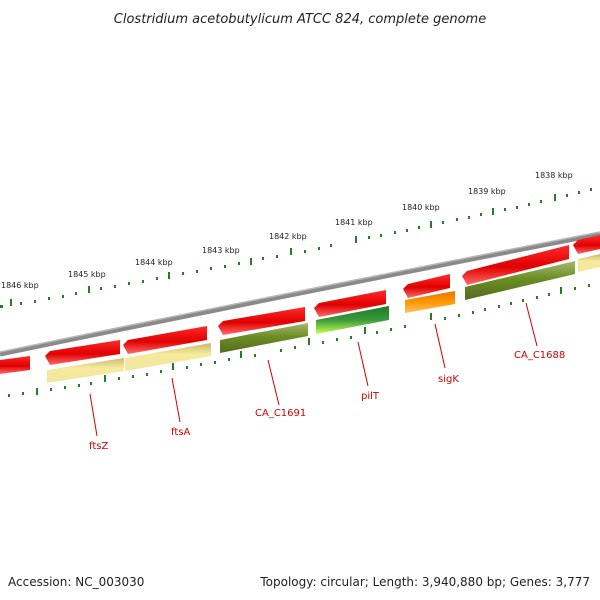  I want to click on gene-label-ftsa: ftsA, so click(180, 432).